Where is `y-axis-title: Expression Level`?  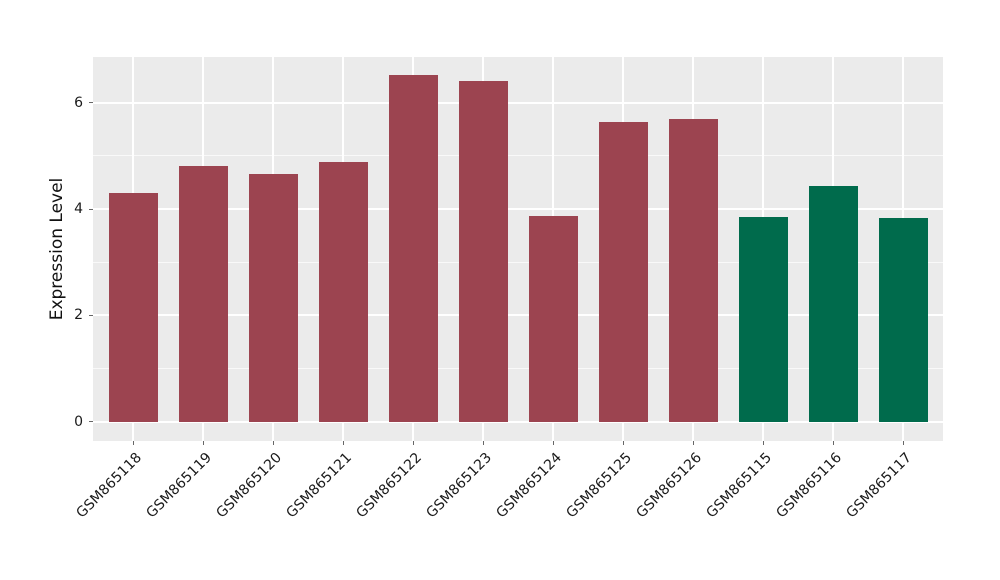
y-axis-title: Expression Level is located at coordinates (57, 249).